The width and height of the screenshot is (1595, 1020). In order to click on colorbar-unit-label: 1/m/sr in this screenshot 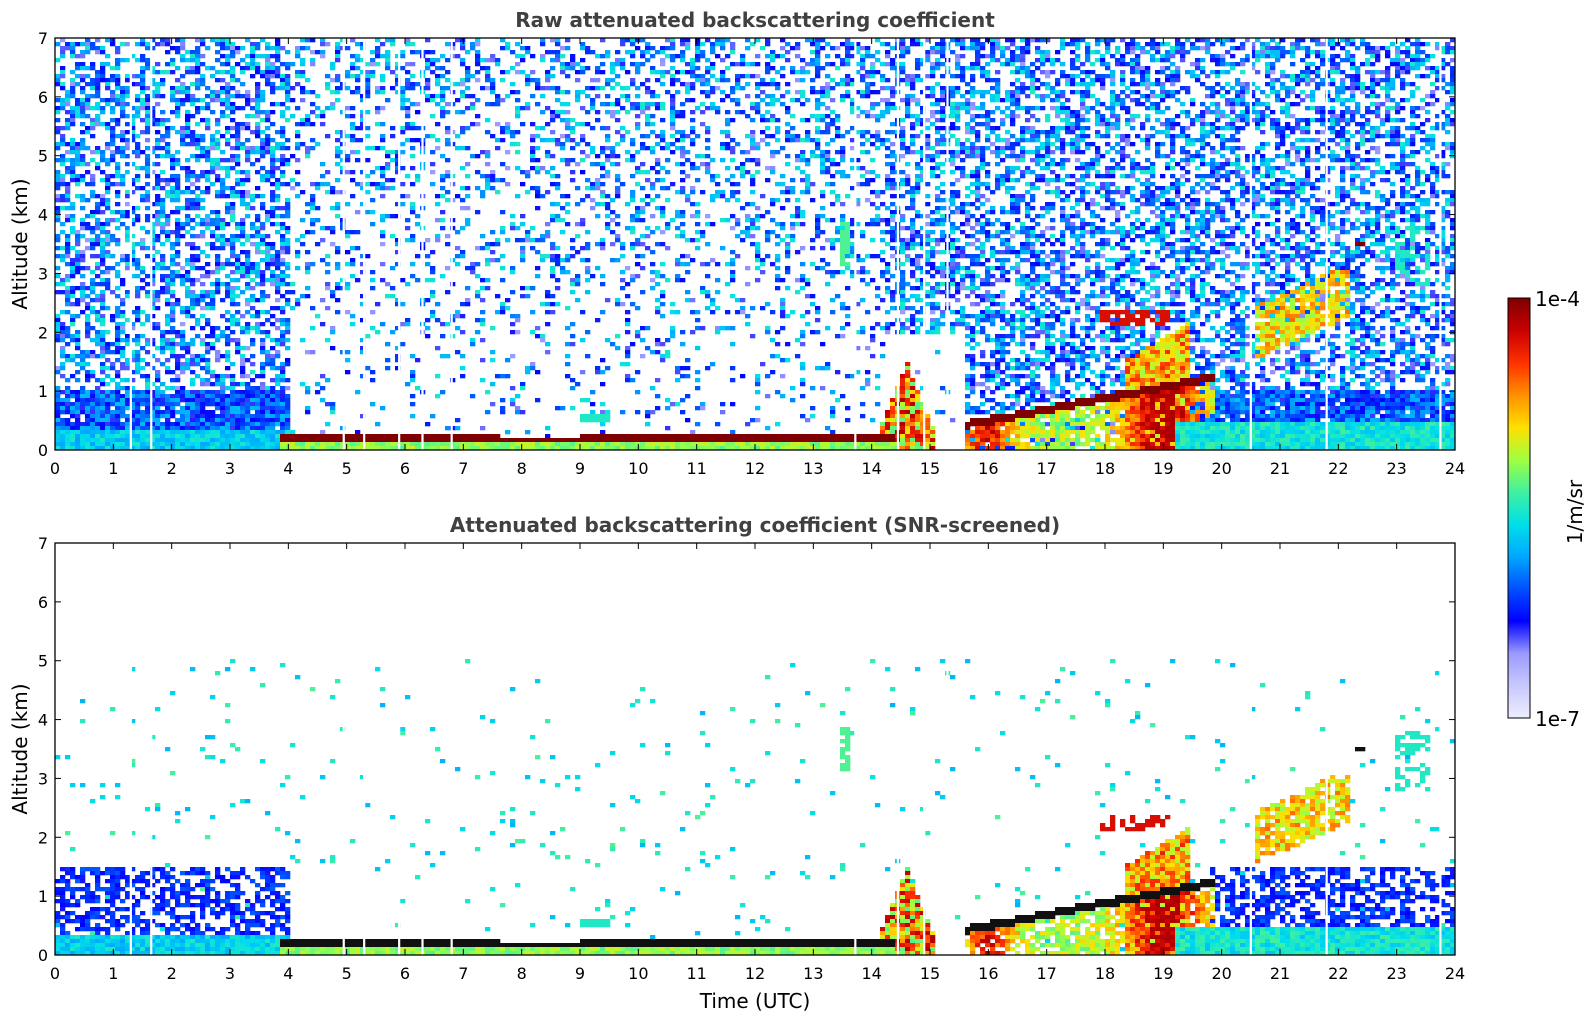, I will do `click(1575, 511)`.